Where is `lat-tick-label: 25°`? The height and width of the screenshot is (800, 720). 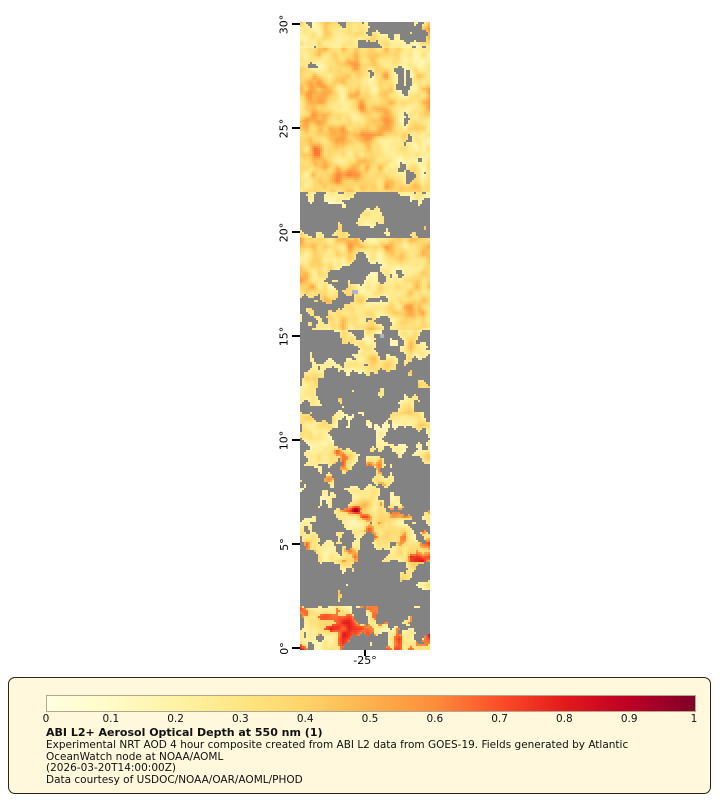
lat-tick-label: 25° is located at coordinates (284, 128).